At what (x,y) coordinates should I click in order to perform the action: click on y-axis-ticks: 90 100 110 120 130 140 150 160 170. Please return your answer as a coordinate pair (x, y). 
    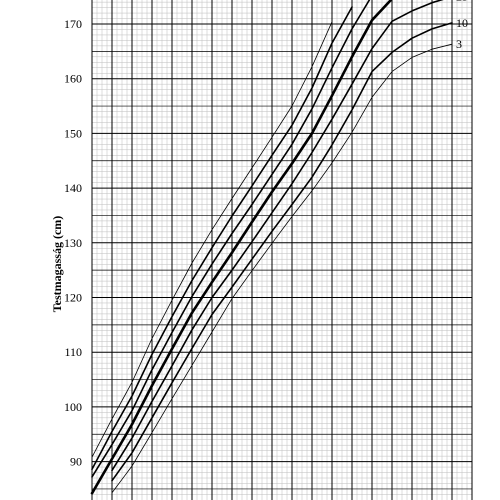
    Looking at the image, I should click on (73, 243).